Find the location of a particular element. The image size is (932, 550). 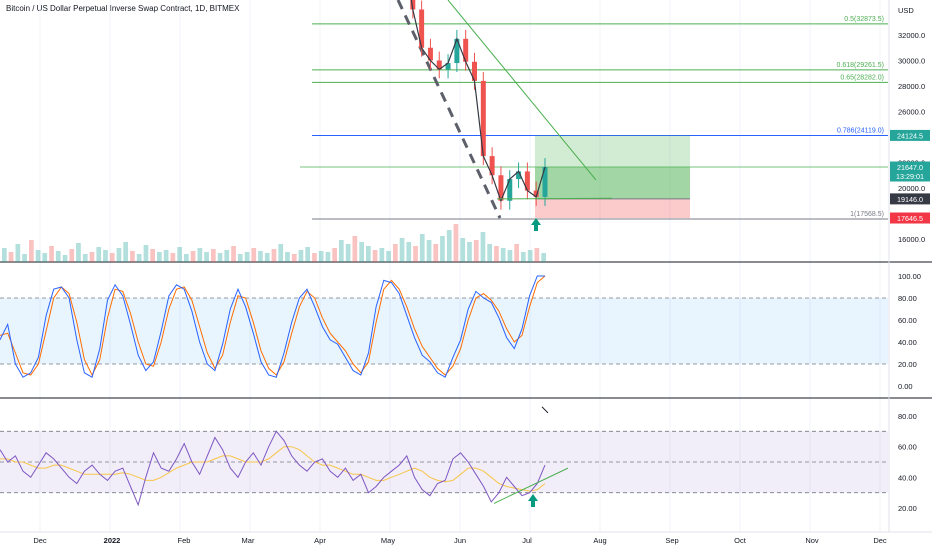

time-axis-tick: May is located at coordinates (388, 540).